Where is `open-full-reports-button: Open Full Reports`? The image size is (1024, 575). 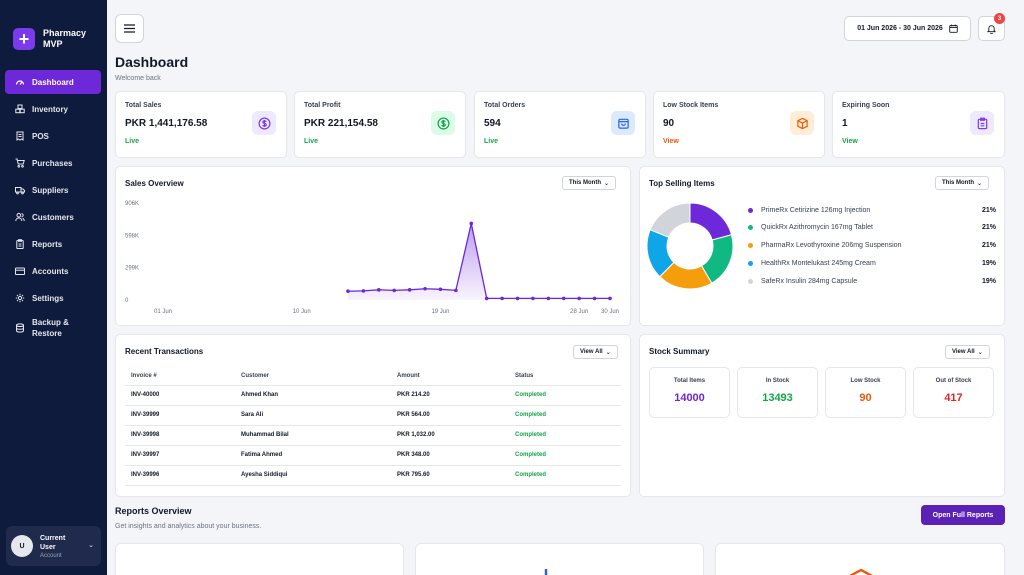
open-full-reports-button: Open Full Reports is located at coordinates (963, 515).